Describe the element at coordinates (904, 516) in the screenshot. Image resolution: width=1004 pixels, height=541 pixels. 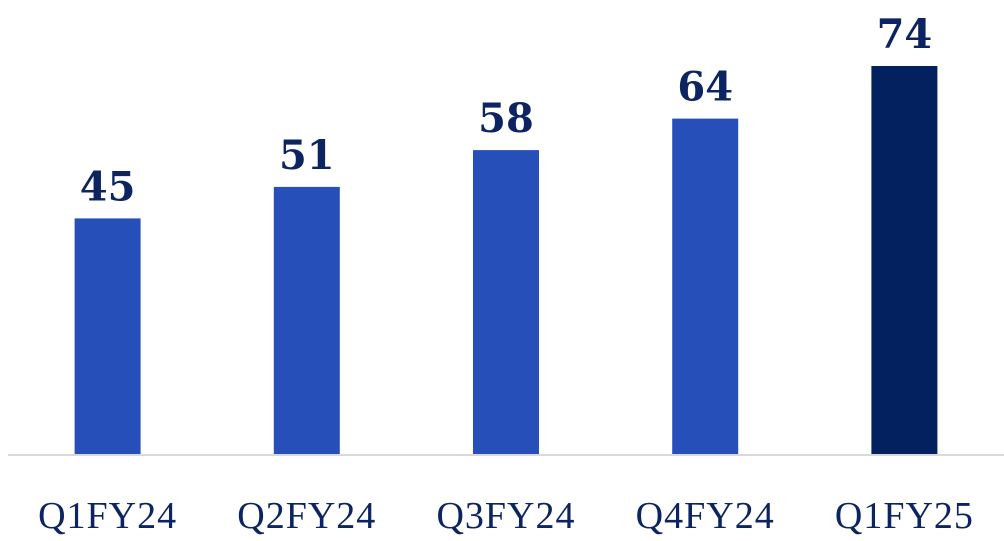
I see `x-tick-label-q1fy25: Q1FY25` at that location.